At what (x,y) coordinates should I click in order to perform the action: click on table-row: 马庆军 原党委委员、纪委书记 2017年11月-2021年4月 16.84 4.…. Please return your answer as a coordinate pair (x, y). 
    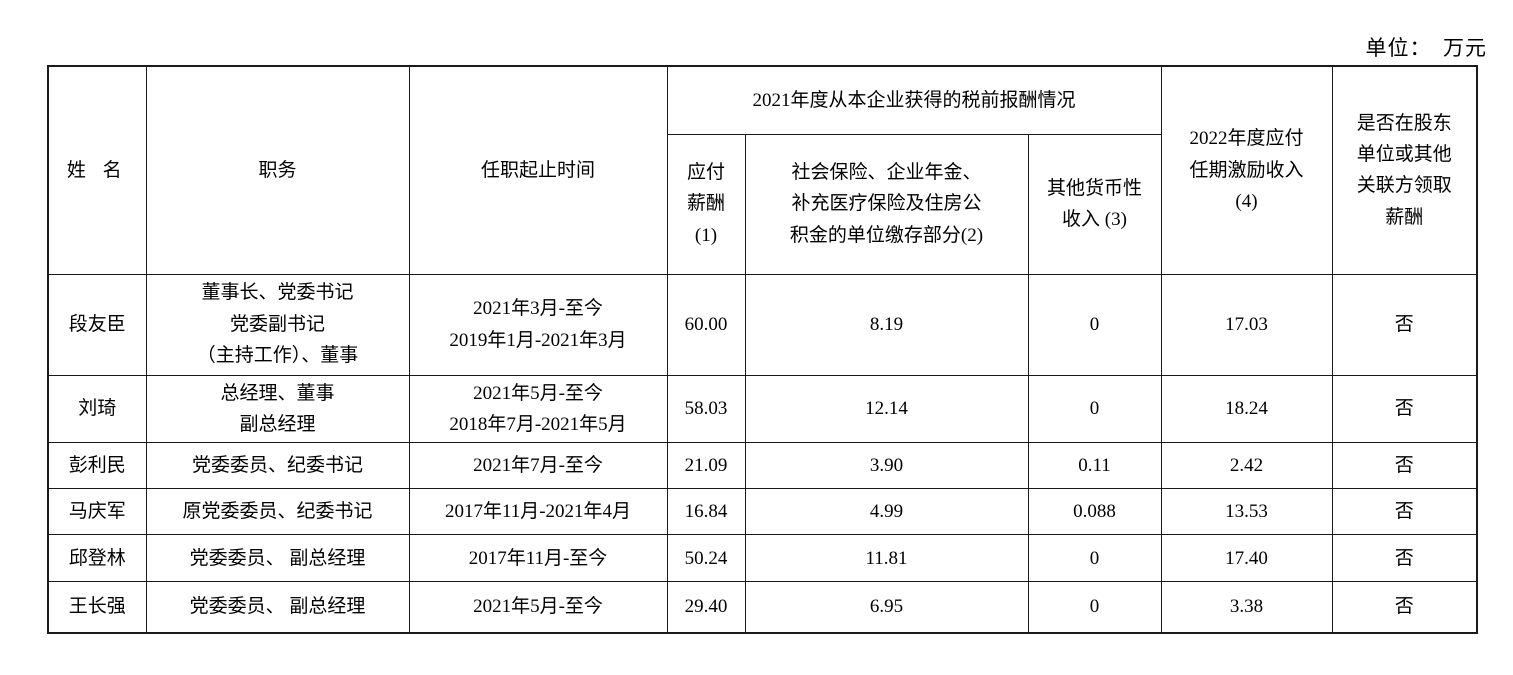
    Looking at the image, I should click on (762, 512).